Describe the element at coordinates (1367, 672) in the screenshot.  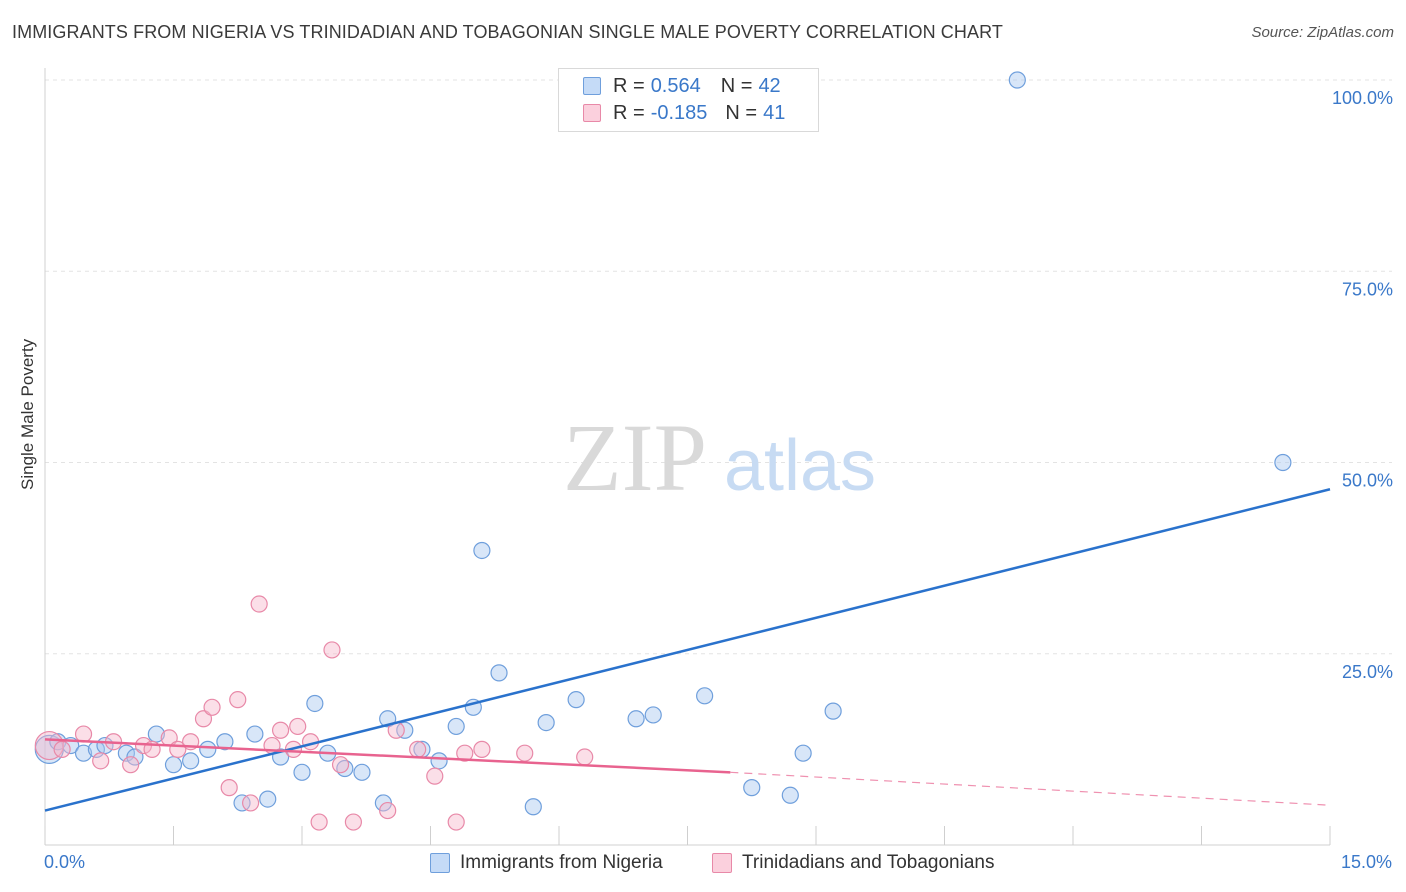
I see `y-tick-label: 25.0%` at that location.